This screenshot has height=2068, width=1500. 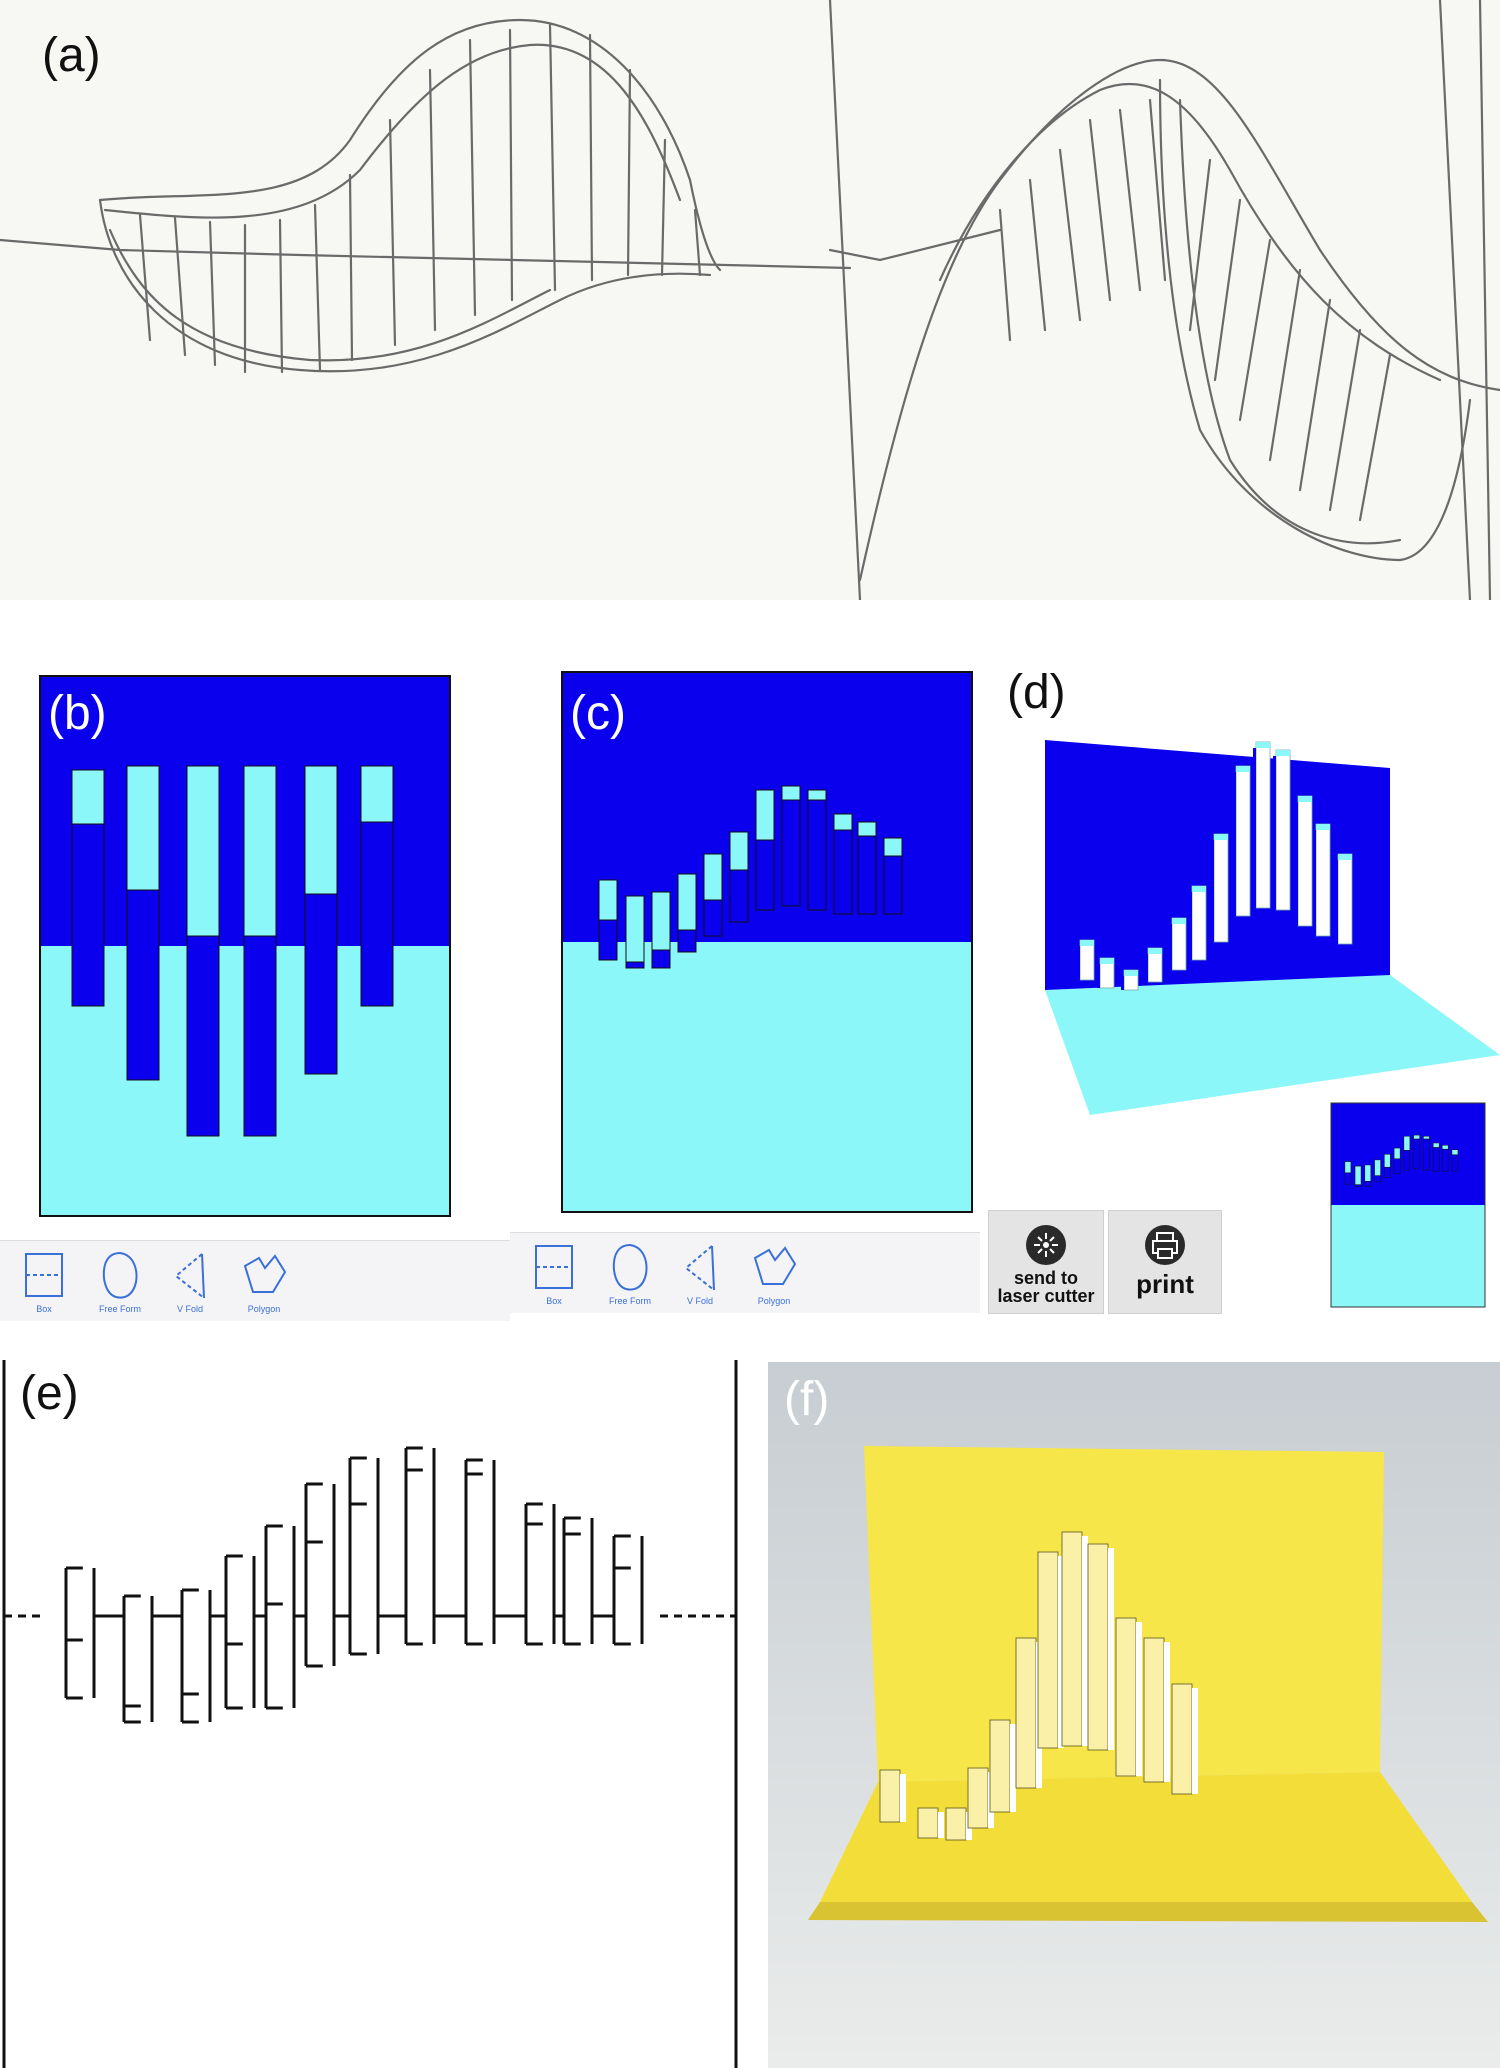 I want to click on print-button: print, so click(x=1165, y=1262).